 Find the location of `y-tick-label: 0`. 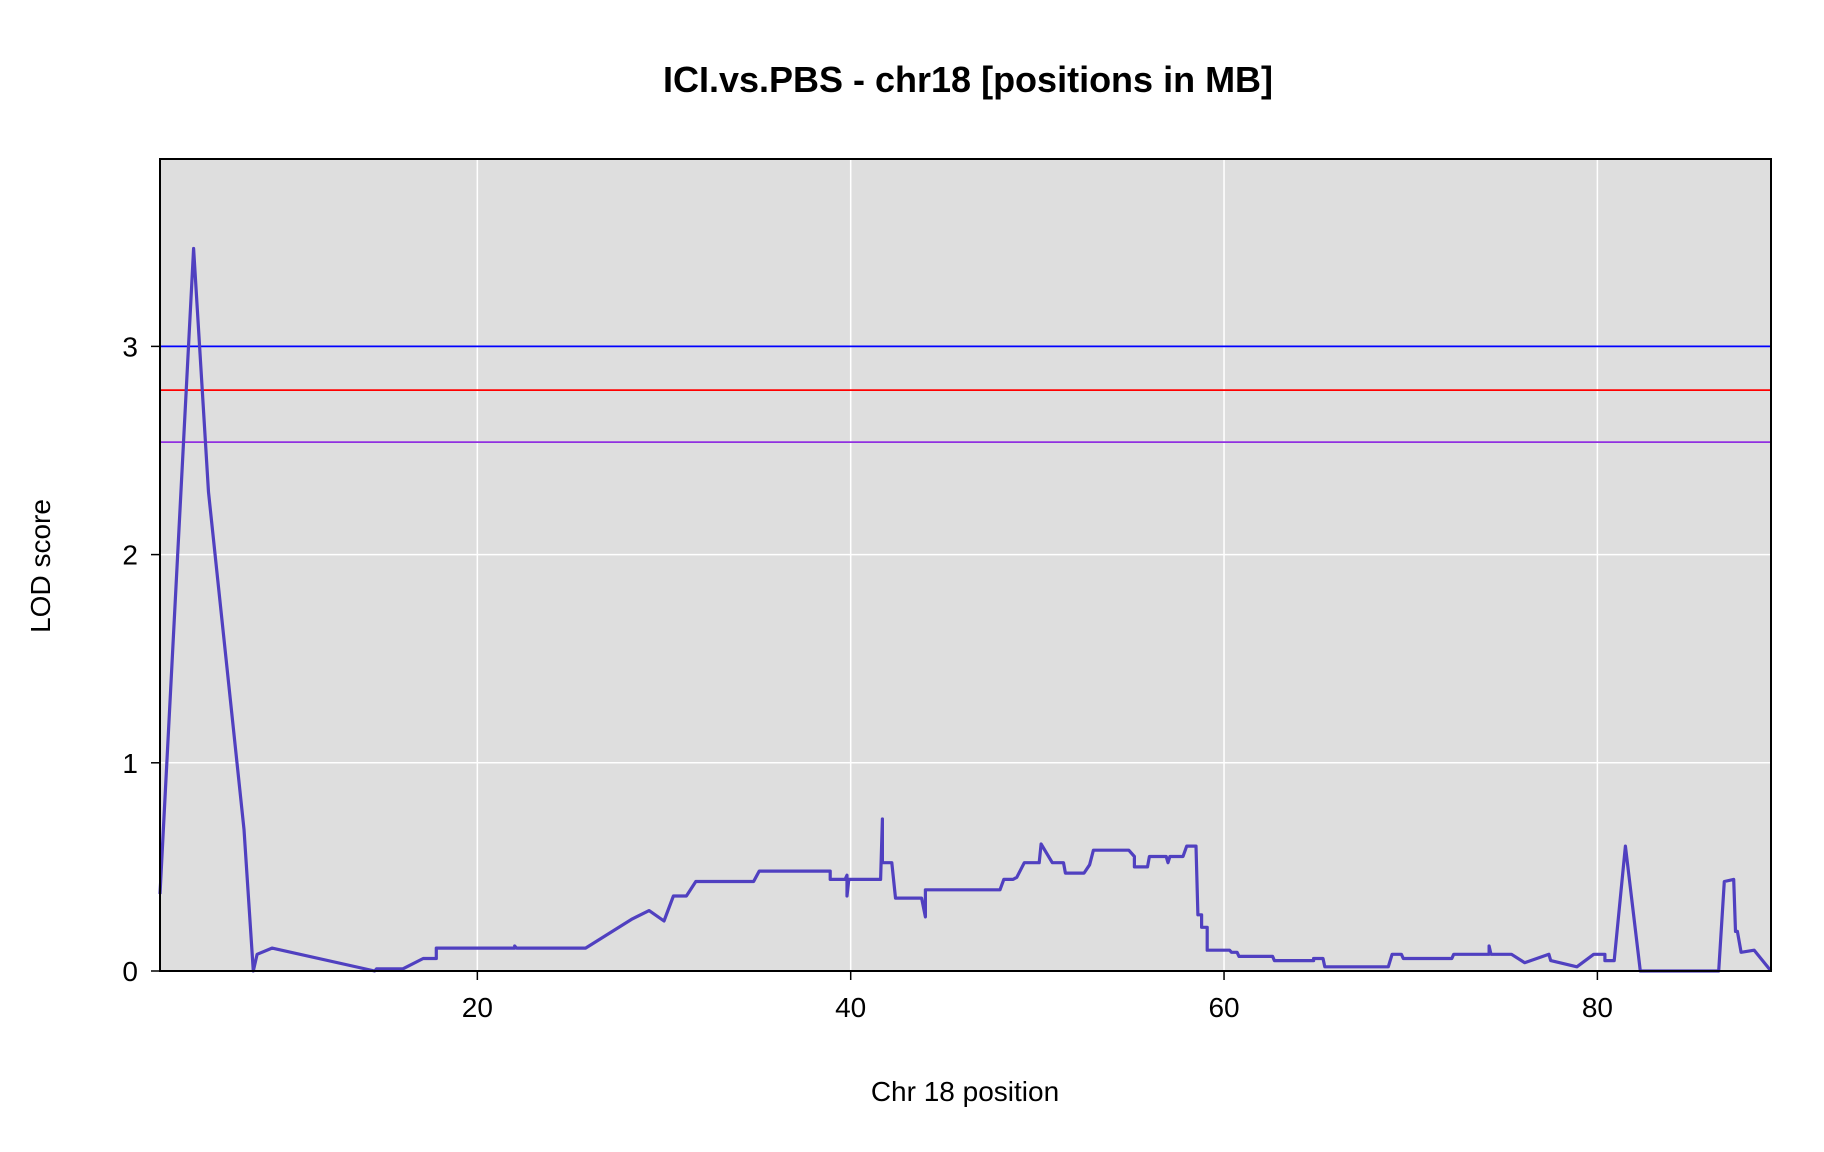

y-tick-label: 0 is located at coordinates (130, 971).